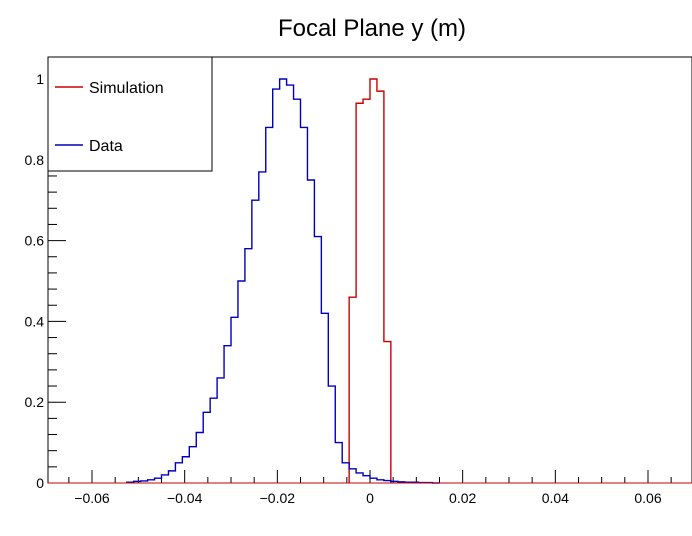 The height and width of the screenshot is (536, 692). What do you see at coordinates (35, 402) in the screenshot?
I see `y-tick-label: 0.2` at bounding box center [35, 402].